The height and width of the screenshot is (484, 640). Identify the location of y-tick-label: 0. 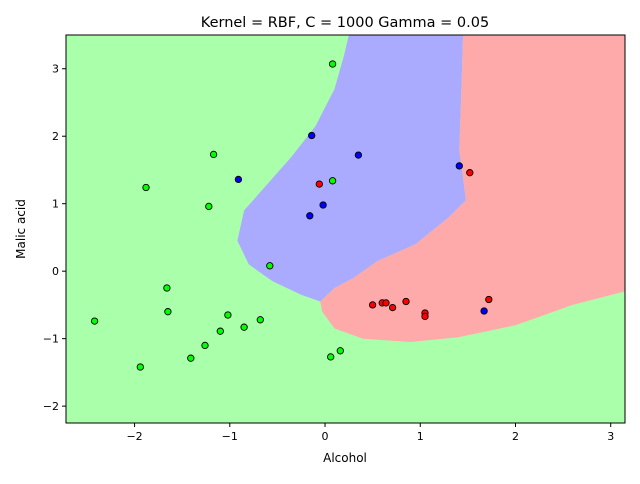
(55, 271).